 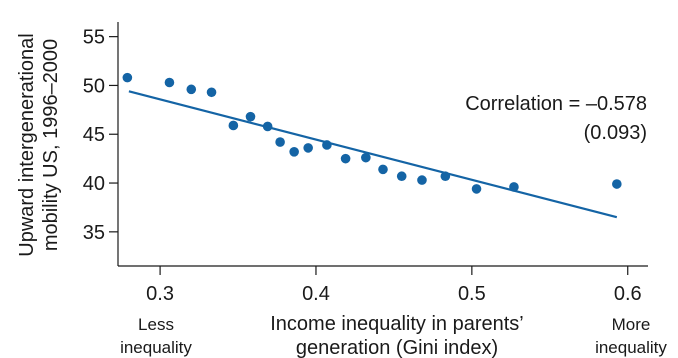 What do you see at coordinates (51, 145) in the screenshot?
I see `y-axis-title-line-2: mobility US, 1996–2000` at bounding box center [51, 145].